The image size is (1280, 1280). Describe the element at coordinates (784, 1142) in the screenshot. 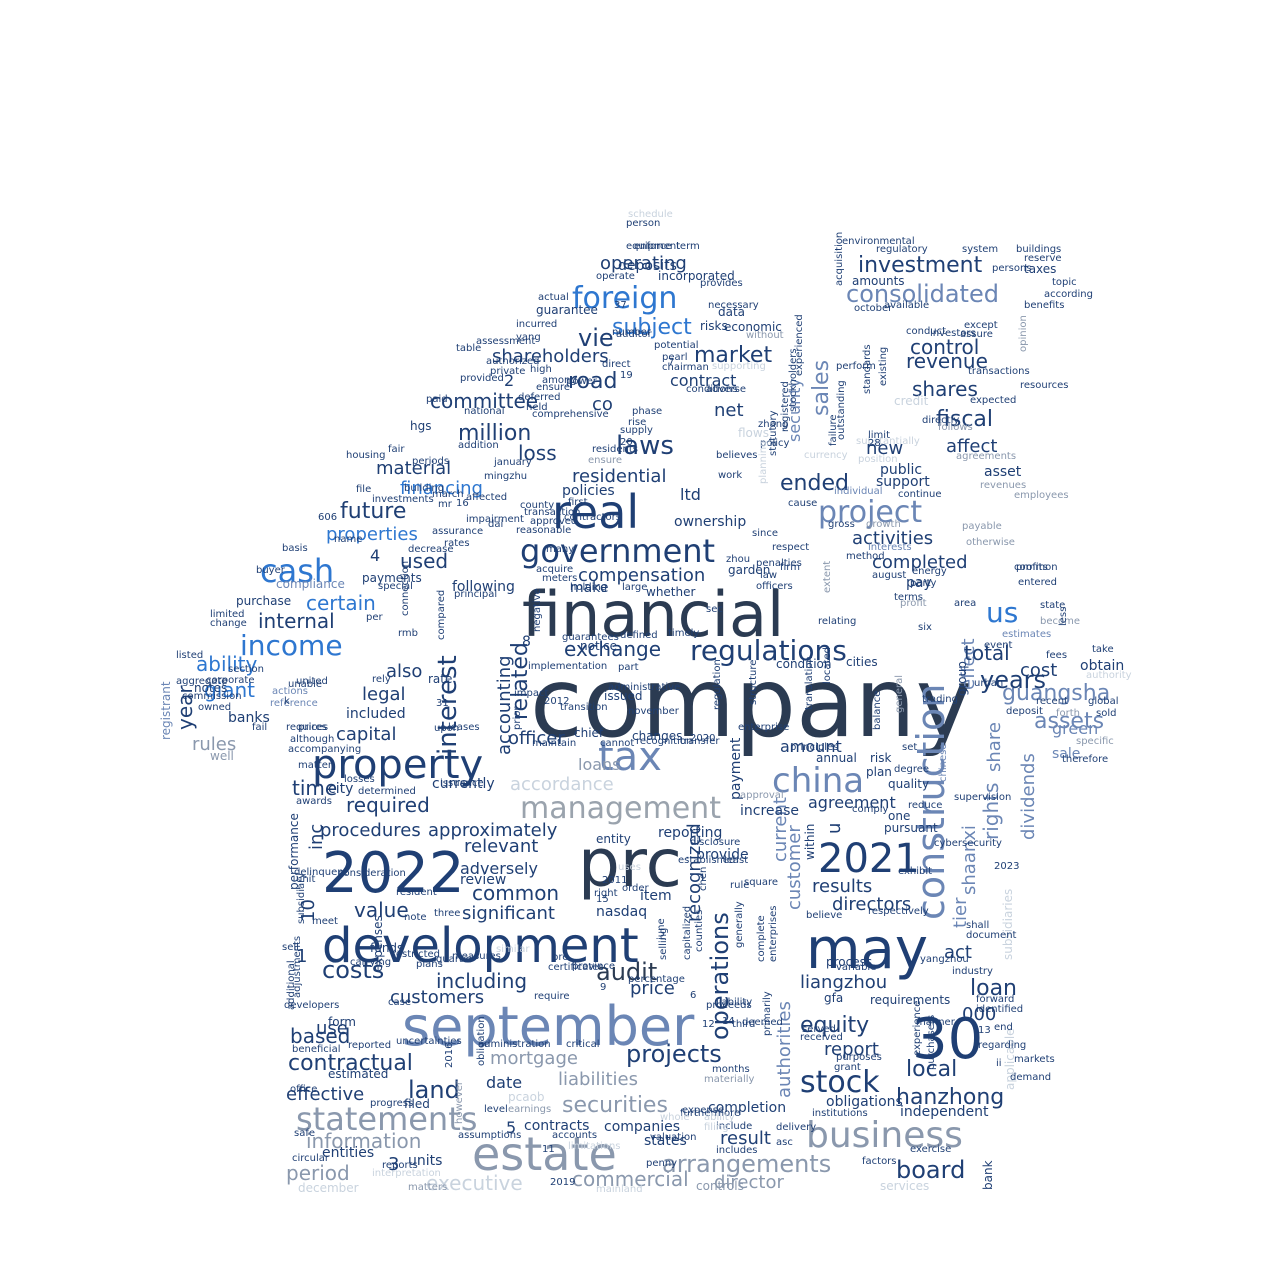

I see `word: asc` at that location.